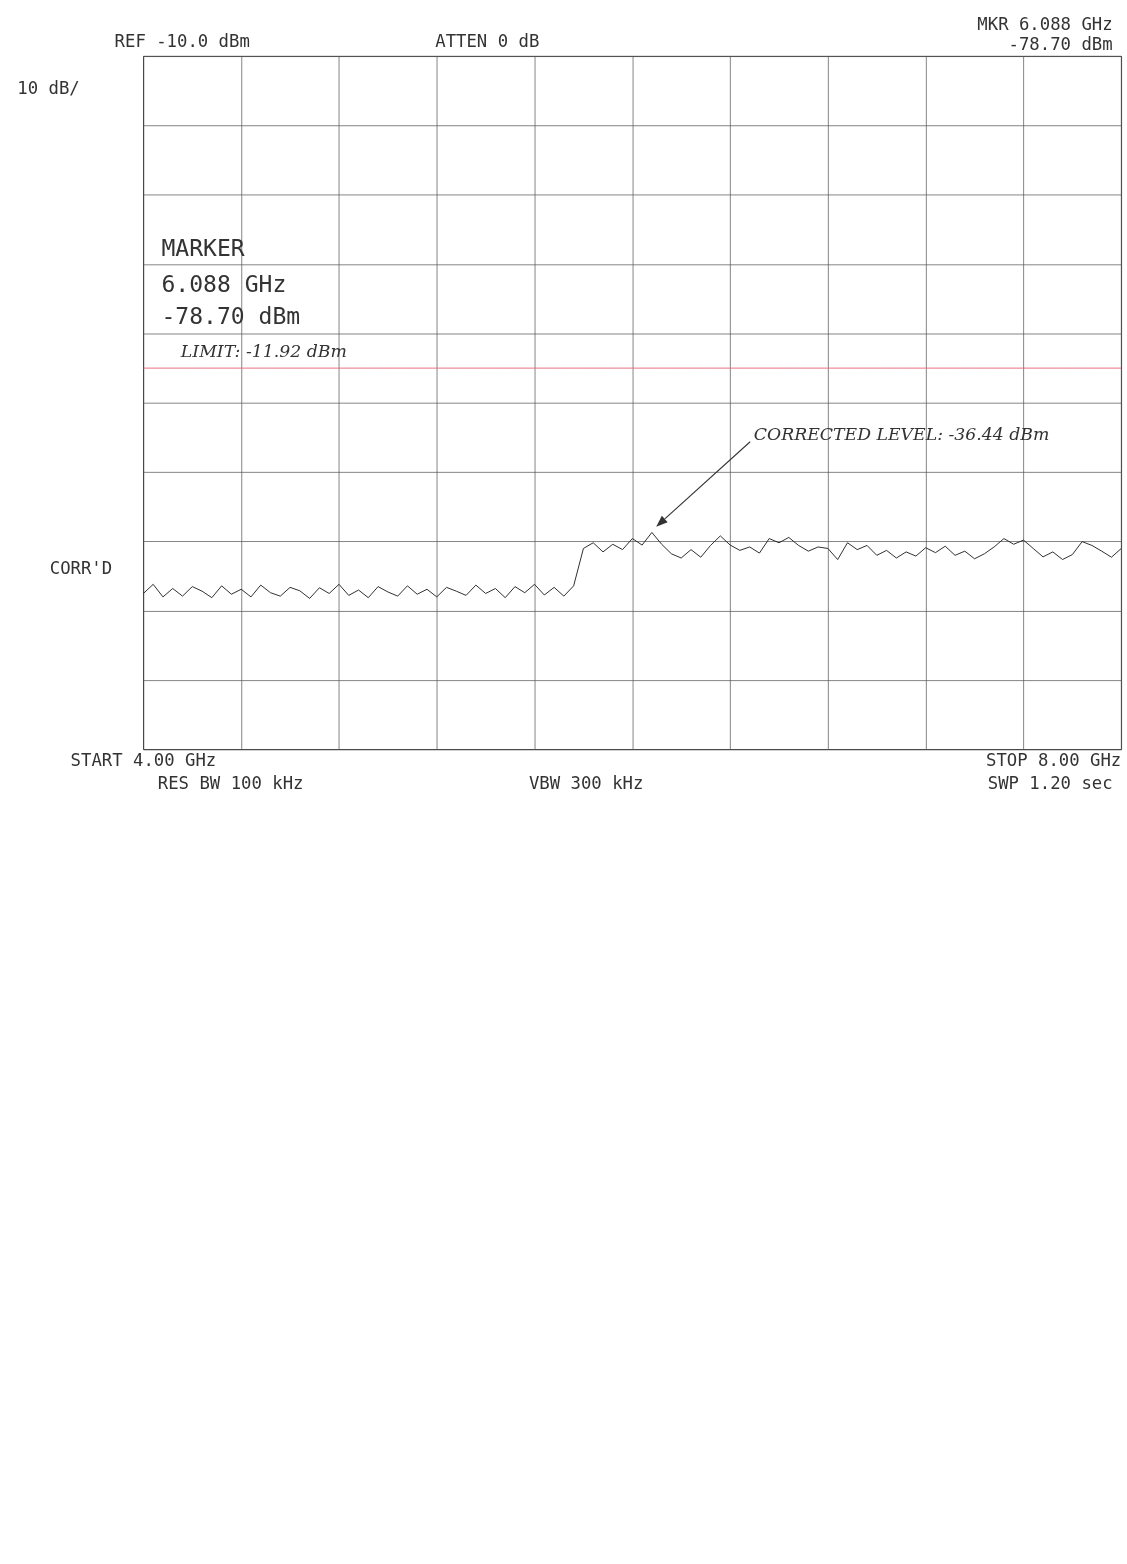 The height and width of the screenshot is (1564, 1127). Describe the element at coordinates (901, 433) in the screenshot. I see `annotation: CORRECTED LEVEL: -36.44 dBm` at that location.